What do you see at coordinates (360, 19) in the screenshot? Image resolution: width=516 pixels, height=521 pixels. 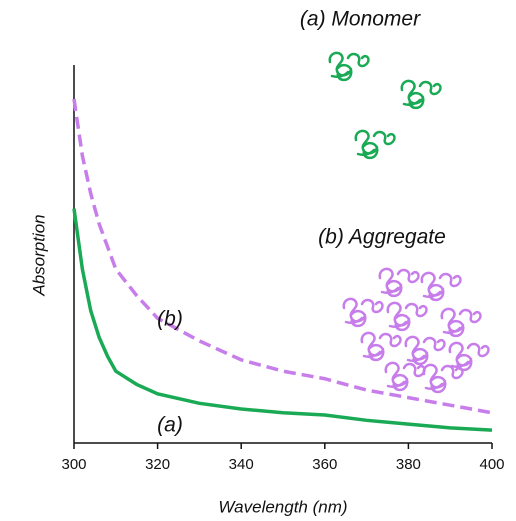 I see `annotation: (a) Monomer` at bounding box center [360, 19].